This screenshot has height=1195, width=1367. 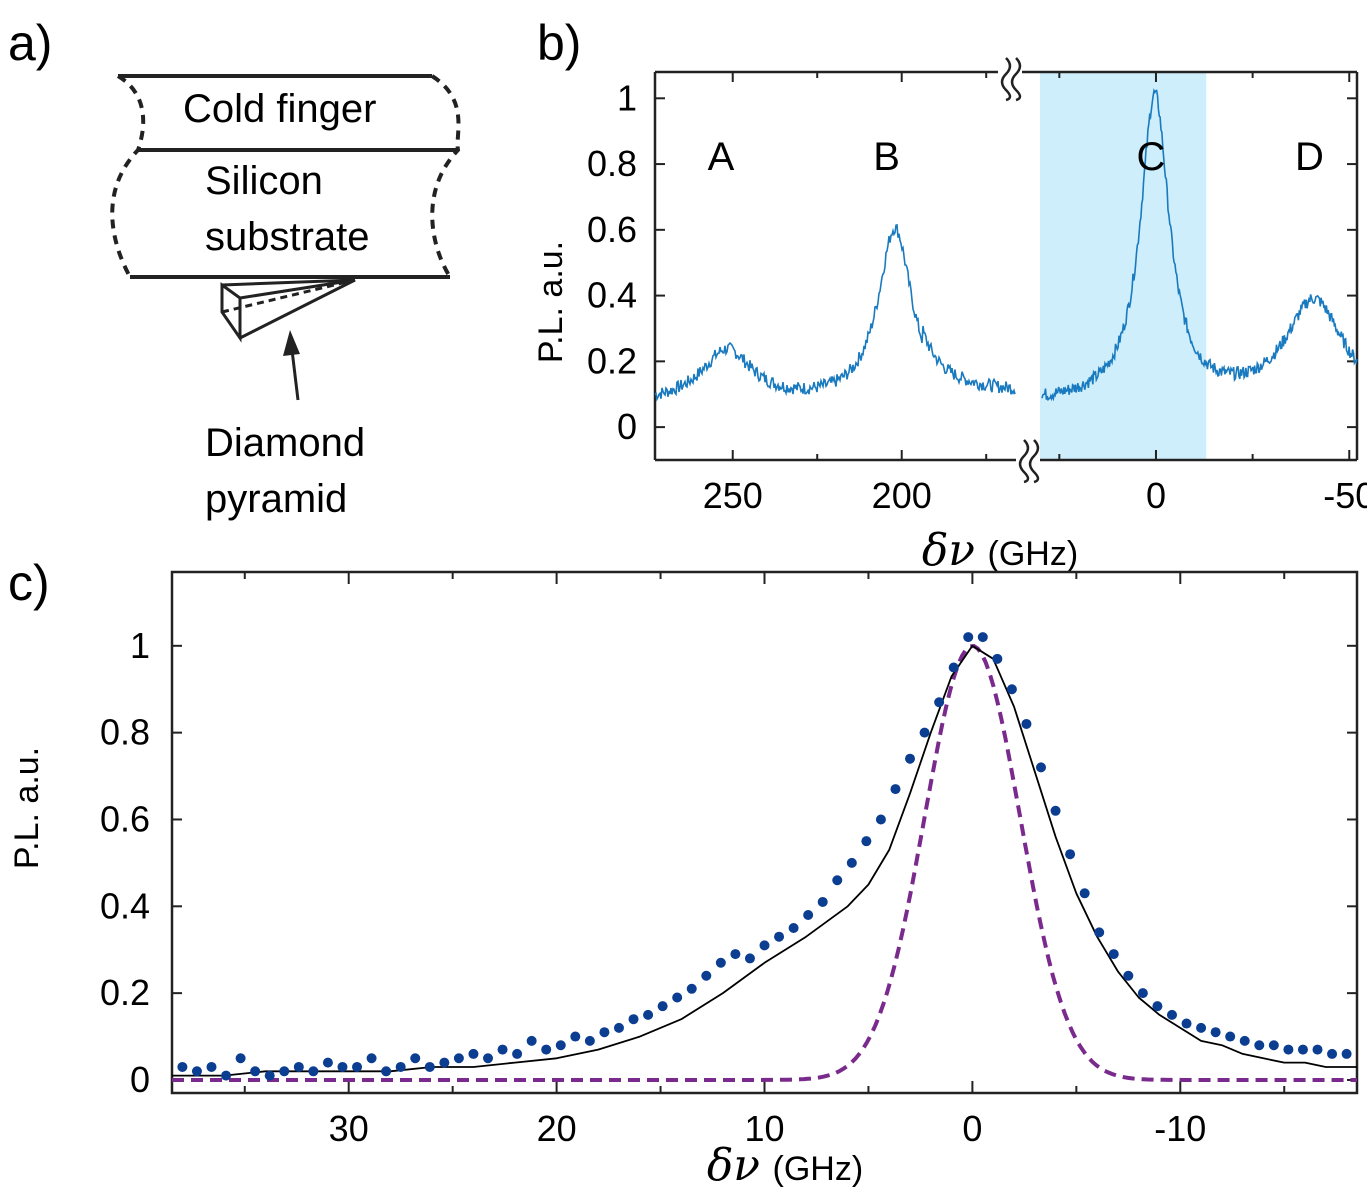 What do you see at coordinates (733, 495) in the screenshot?
I see `b-x-tick-label: 250` at bounding box center [733, 495].